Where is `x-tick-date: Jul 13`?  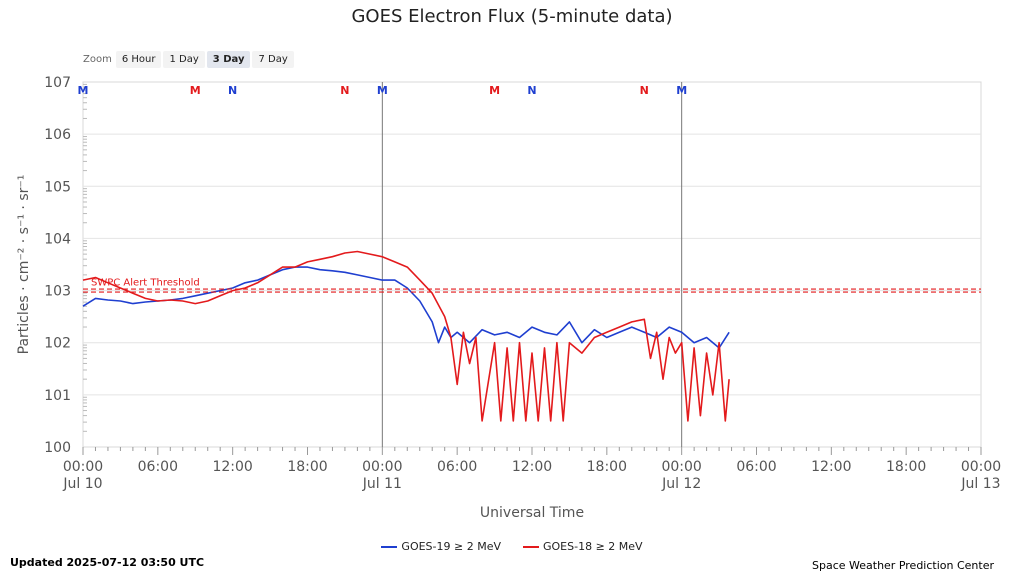
x-tick-date: Jul 13 is located at coordinates (980, 484).